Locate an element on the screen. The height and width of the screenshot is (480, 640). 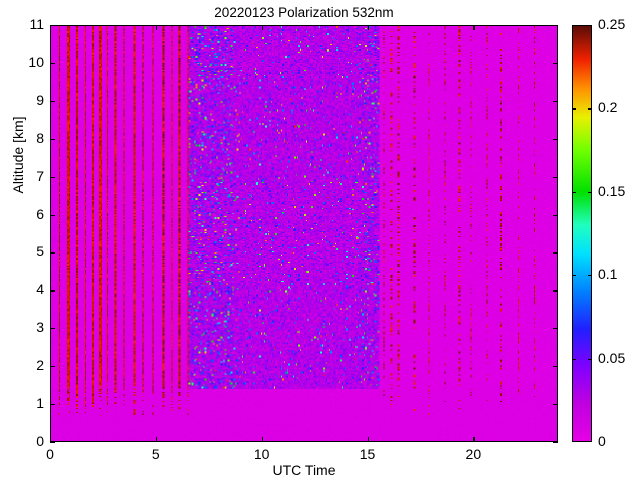
x-axis-label: UTC Time is located at coordinates (304, 470).